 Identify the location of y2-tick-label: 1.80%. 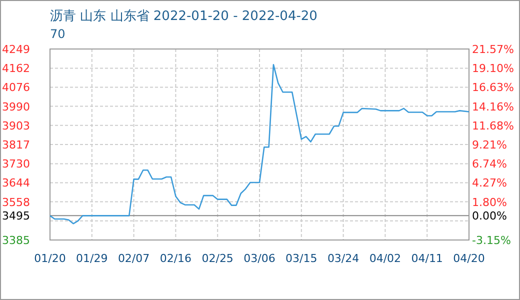
(489, 202).